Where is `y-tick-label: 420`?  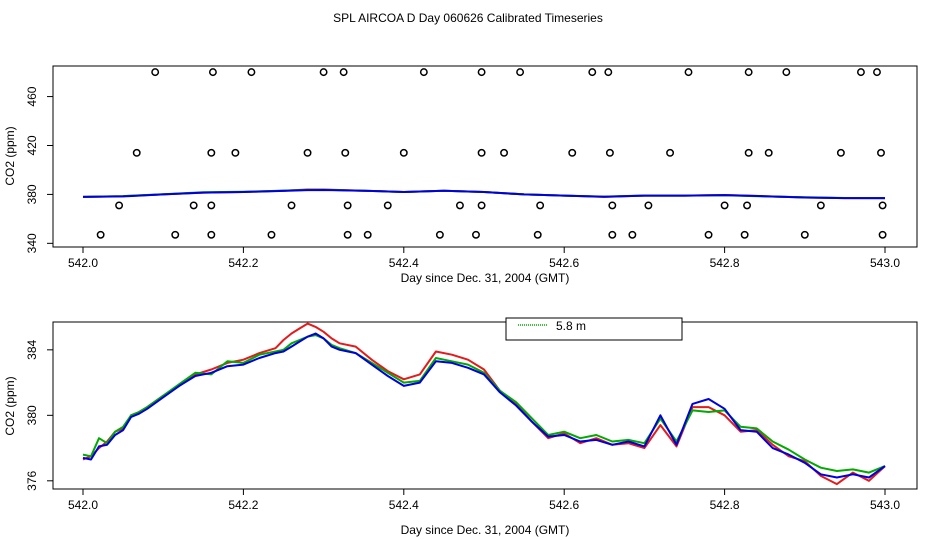
y-tick-label: 420 is located at coordinates (32, 145).